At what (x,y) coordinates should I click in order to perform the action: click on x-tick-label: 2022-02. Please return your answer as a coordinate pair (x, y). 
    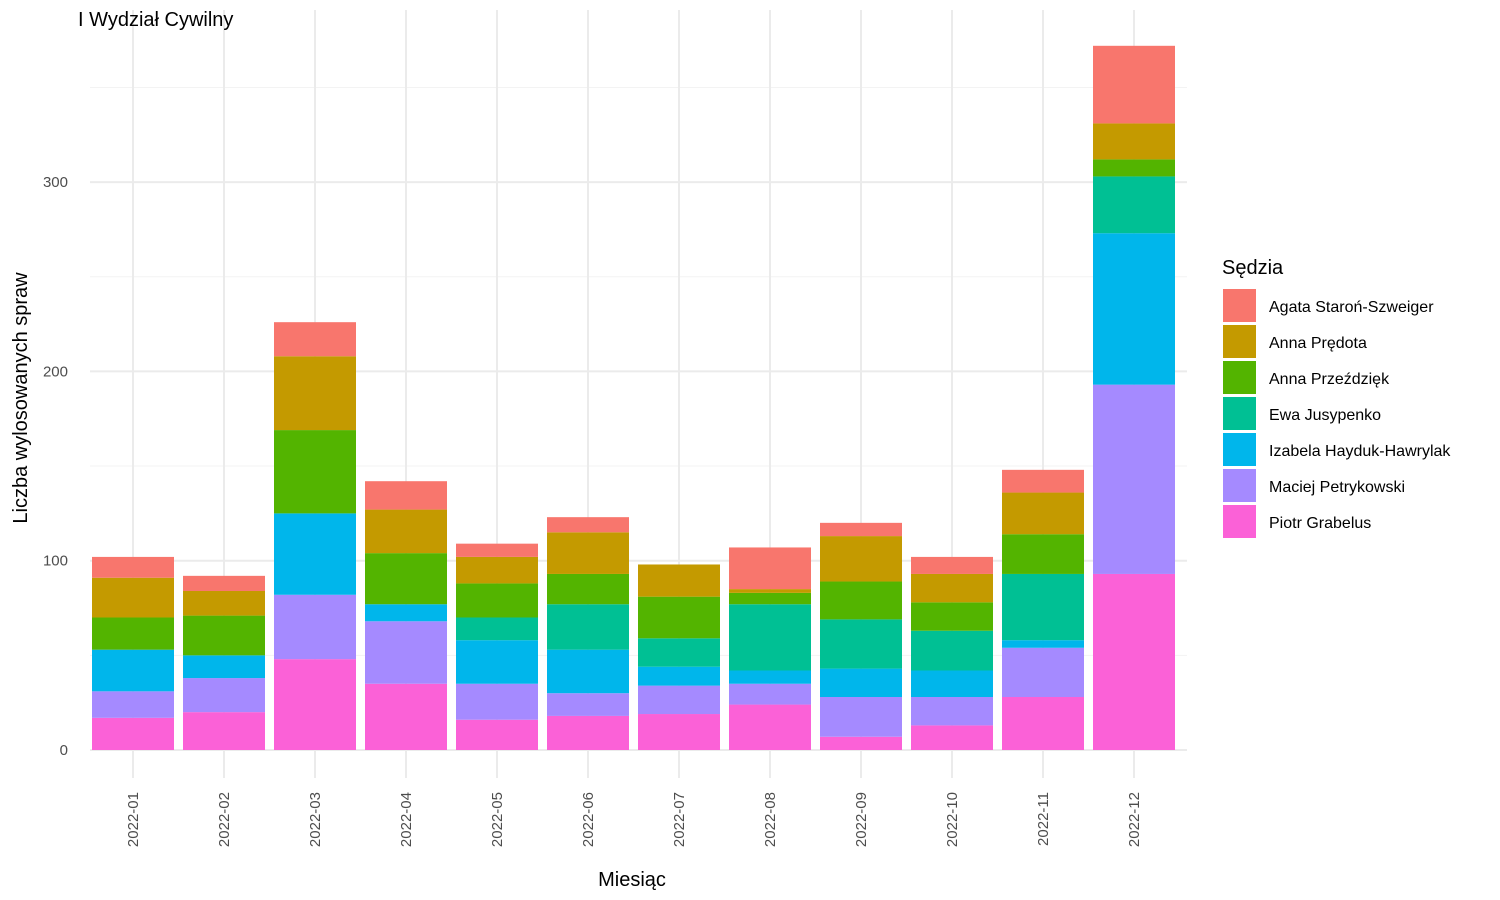
    Looking at the image, I should click on (224, 819).